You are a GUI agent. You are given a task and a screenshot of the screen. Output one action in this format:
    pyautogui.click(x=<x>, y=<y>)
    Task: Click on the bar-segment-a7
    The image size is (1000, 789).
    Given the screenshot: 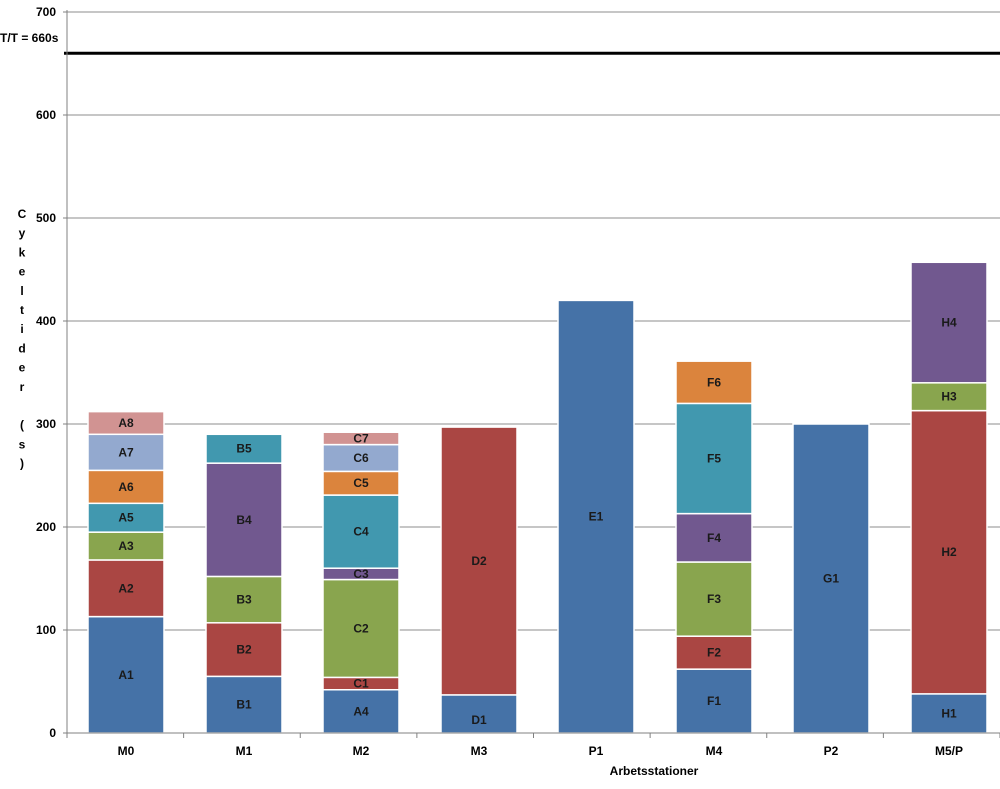 What is the action you would take?
    pyautogui.click(x=126, y=452)
    